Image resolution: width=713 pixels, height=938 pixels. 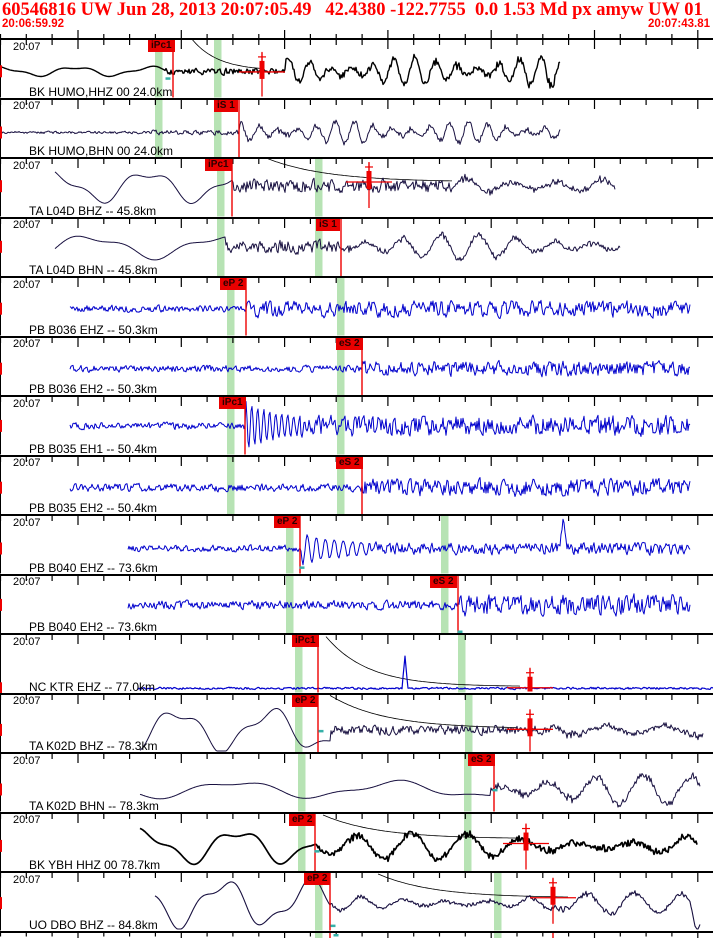 What do you see at coordinates (356, 934) in the screenshot?
I see `time-ruler-bottom` at bounding box center [356, 934].